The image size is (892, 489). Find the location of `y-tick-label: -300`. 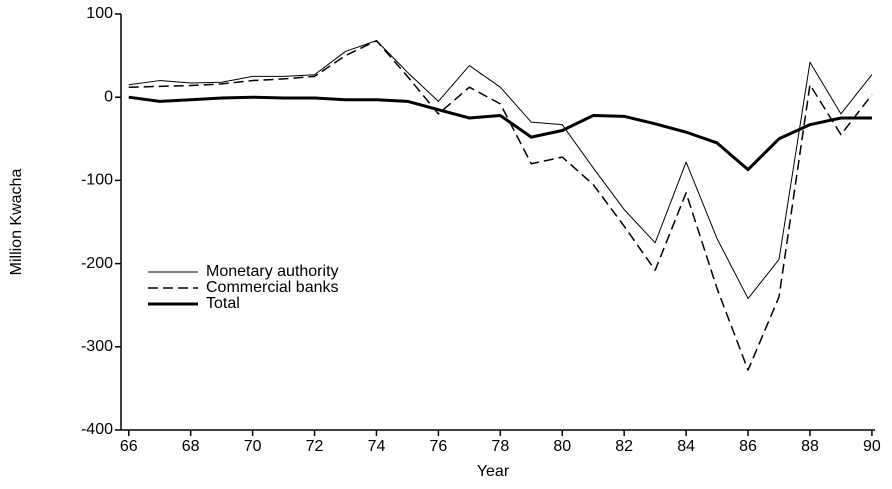

y-tick-label: -300 is located at coordinates (97, 346).